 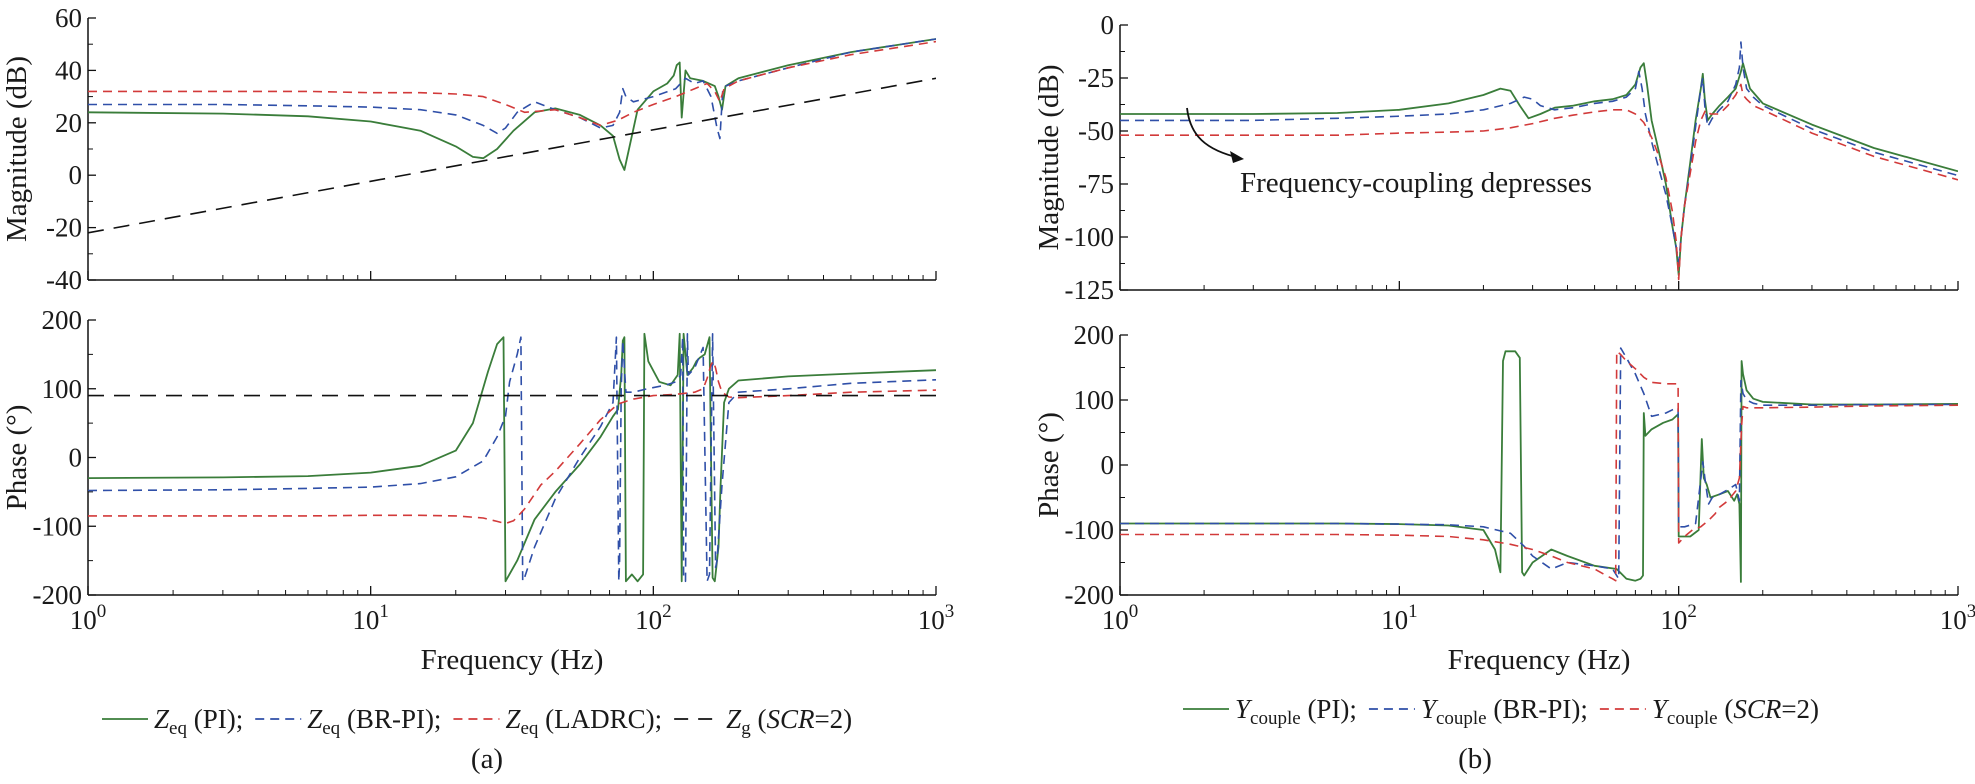 What do you see at coordinates (64, 228) in the screenshot?
I see `y-tick-label: -20` at bounding box center [64, 228].